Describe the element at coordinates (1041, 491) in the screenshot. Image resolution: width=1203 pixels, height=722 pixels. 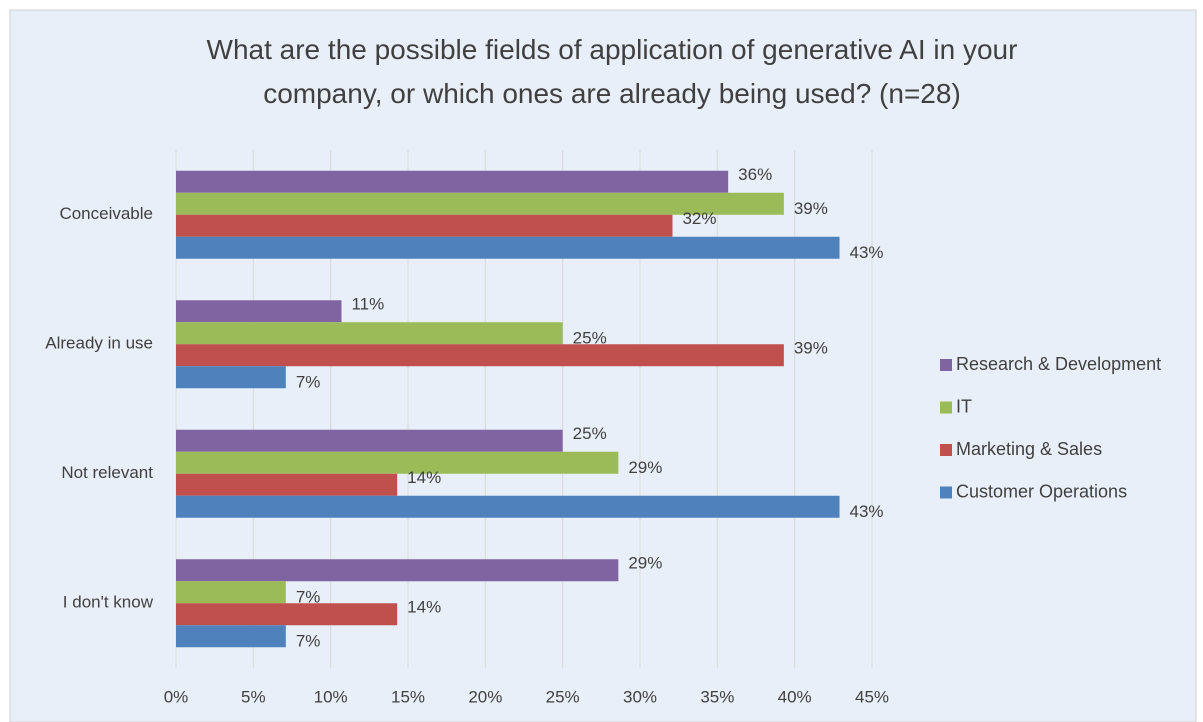
I see `legend-label: Customer Operations` at that location.